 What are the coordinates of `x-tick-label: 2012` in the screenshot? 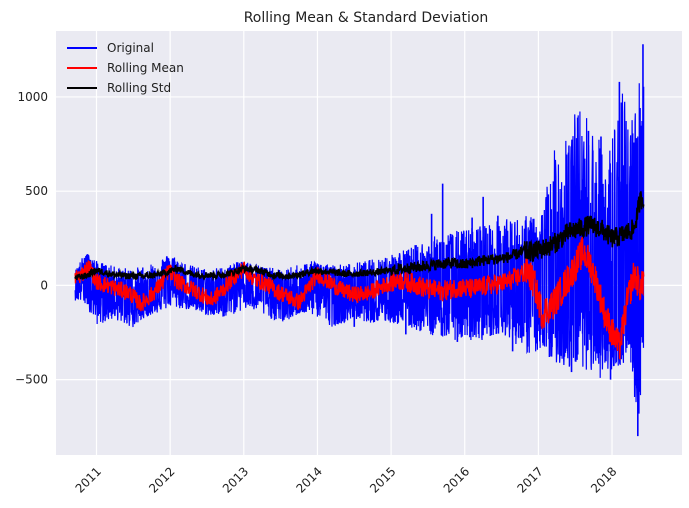 It's located at (161, 479).